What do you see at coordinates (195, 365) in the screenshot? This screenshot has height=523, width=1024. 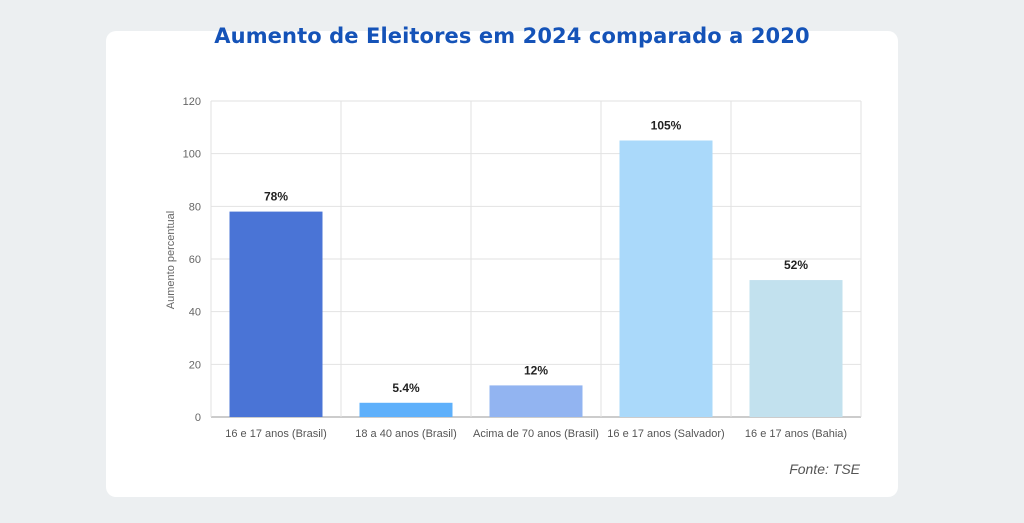 I see `y-tick-label: 20` at bounding box center [195, 365].